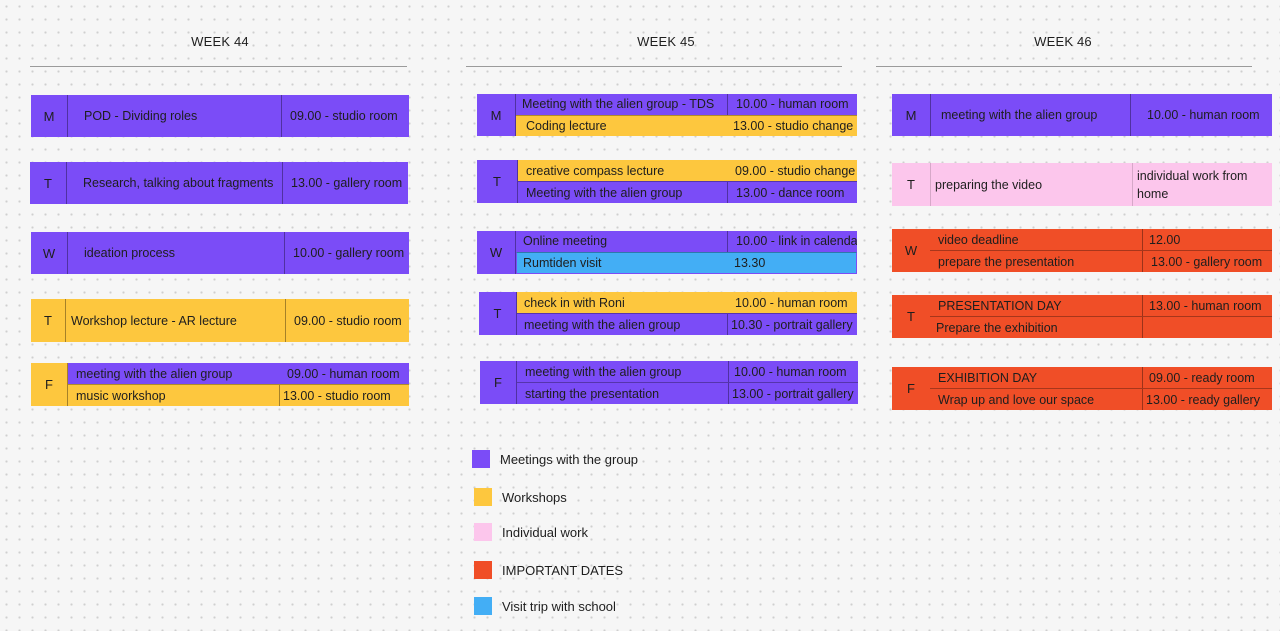 Image resolution: width=1280 pixels, height=631 pixels. I want to click on activity-text: POD - Dividing roles, so click(141, 116).